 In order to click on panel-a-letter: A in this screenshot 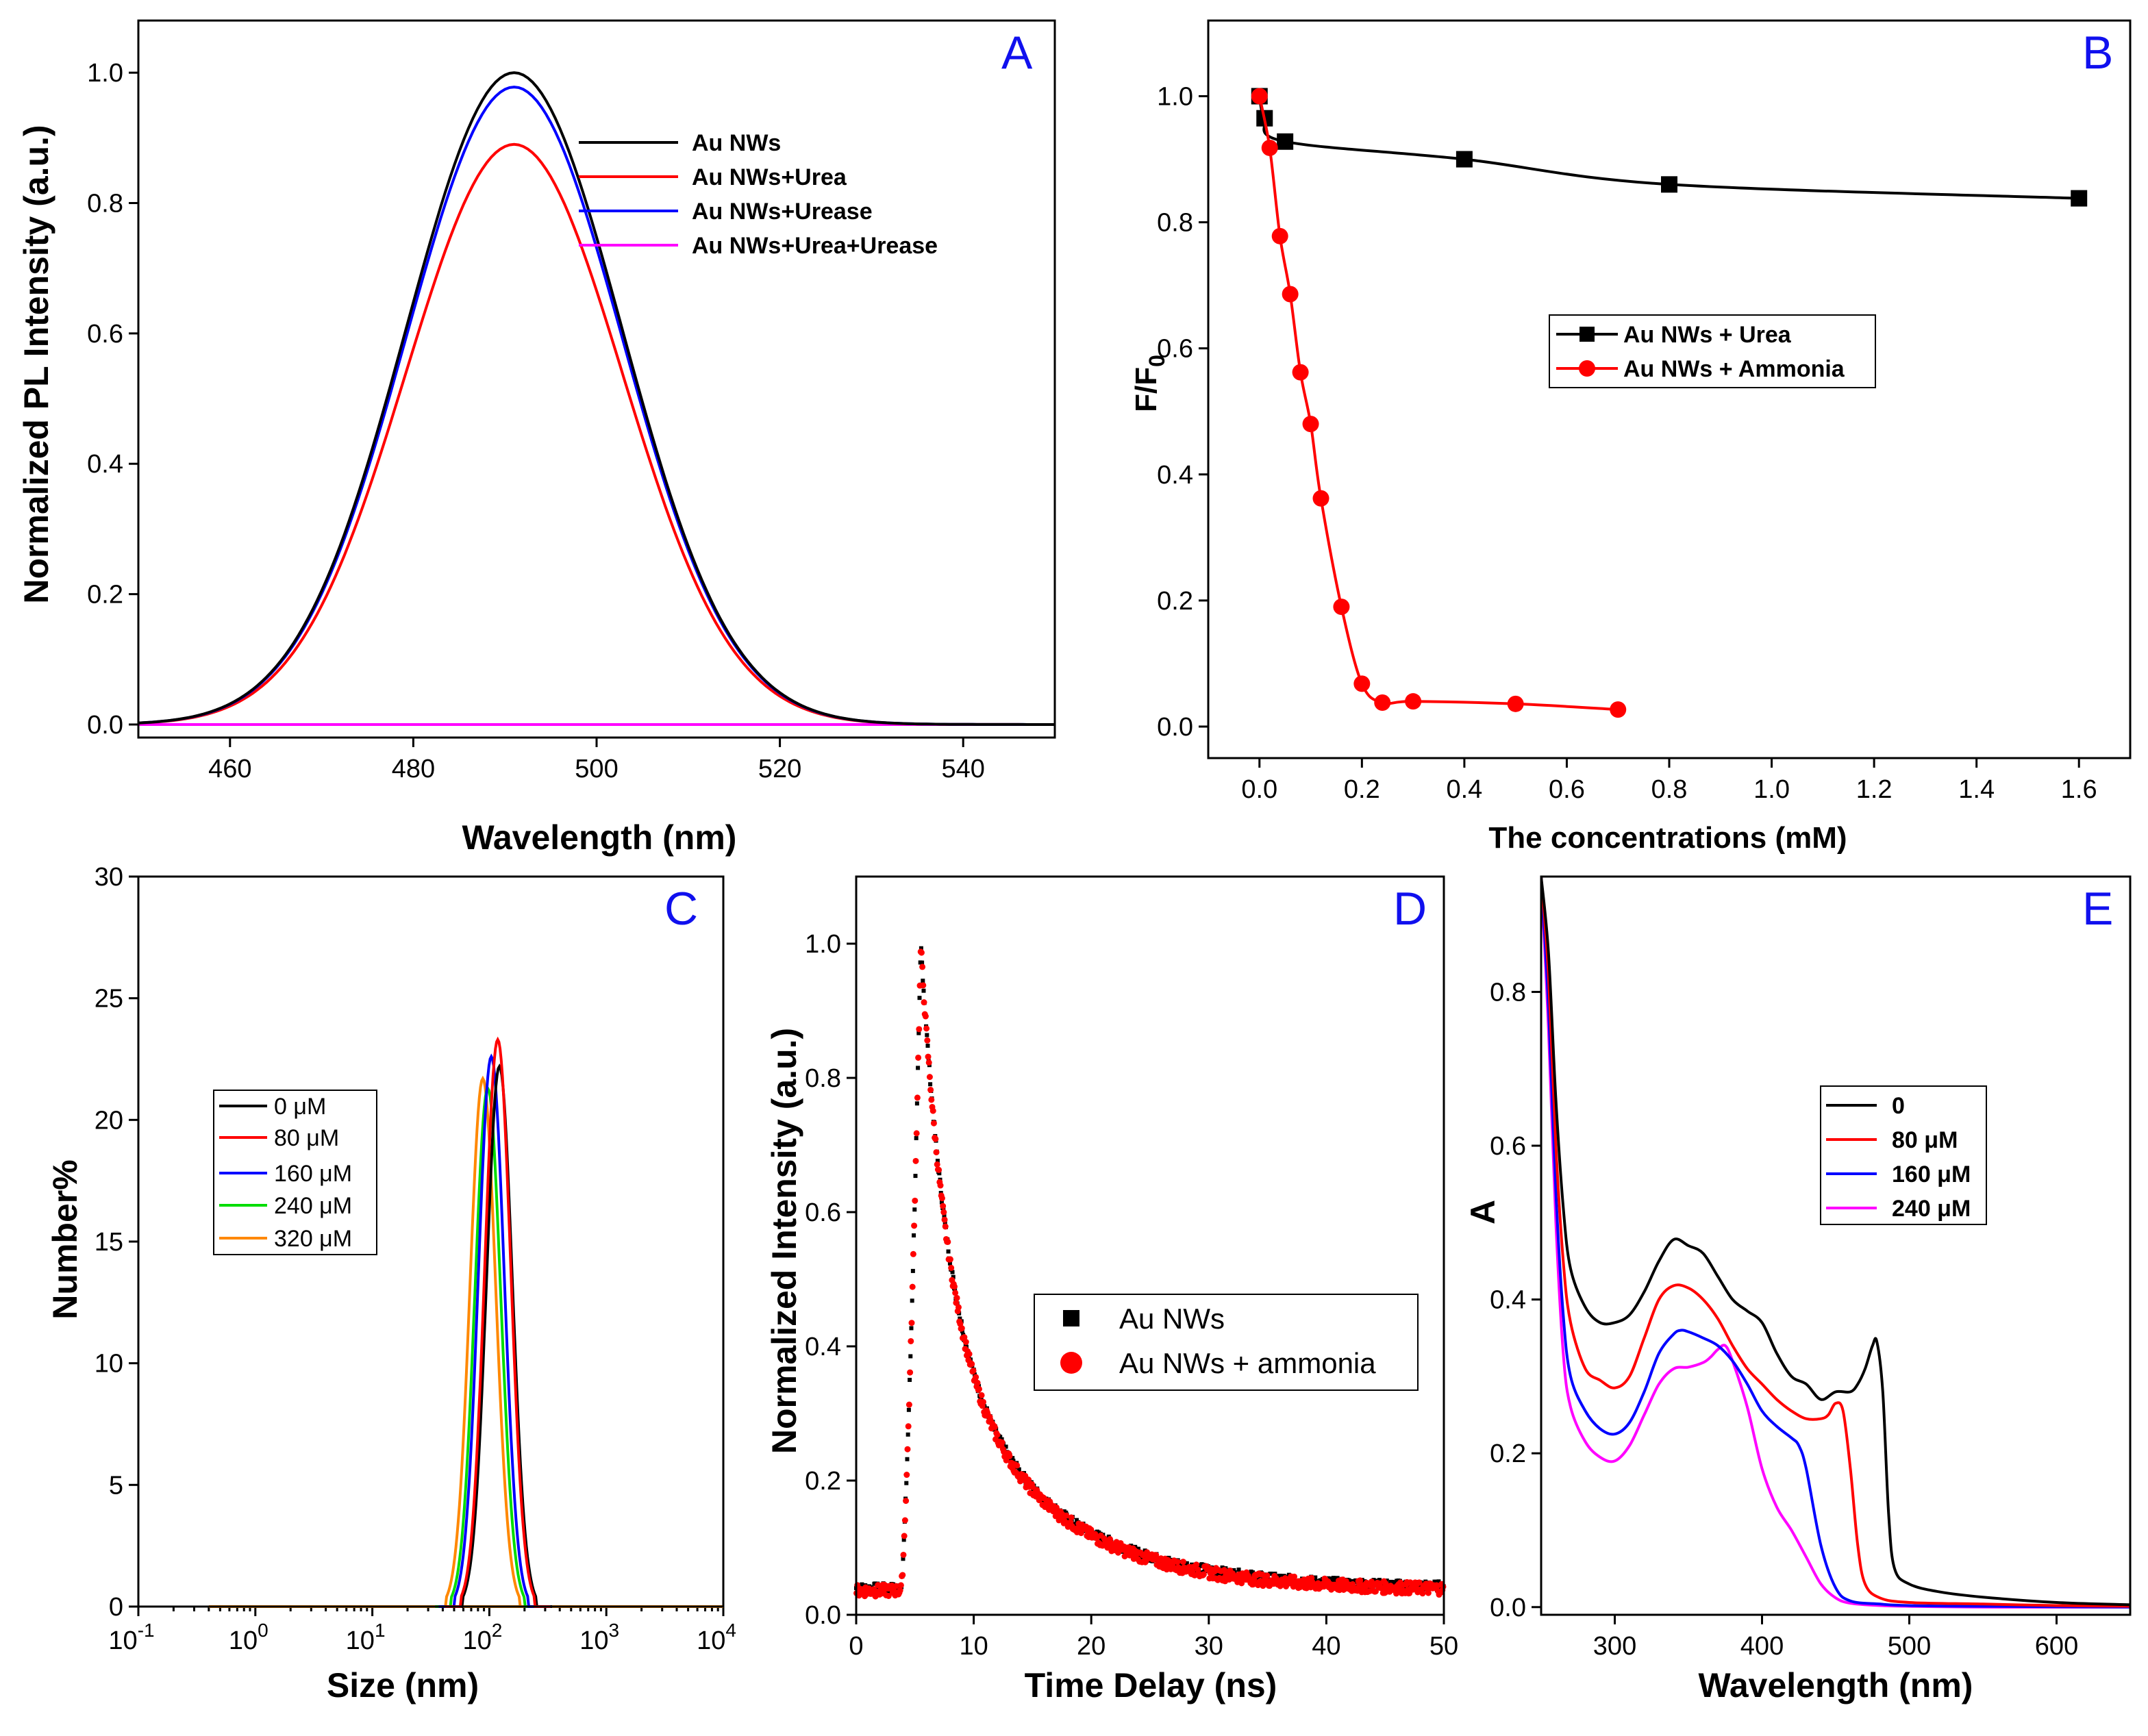, I will do `click(1017, 53)`.